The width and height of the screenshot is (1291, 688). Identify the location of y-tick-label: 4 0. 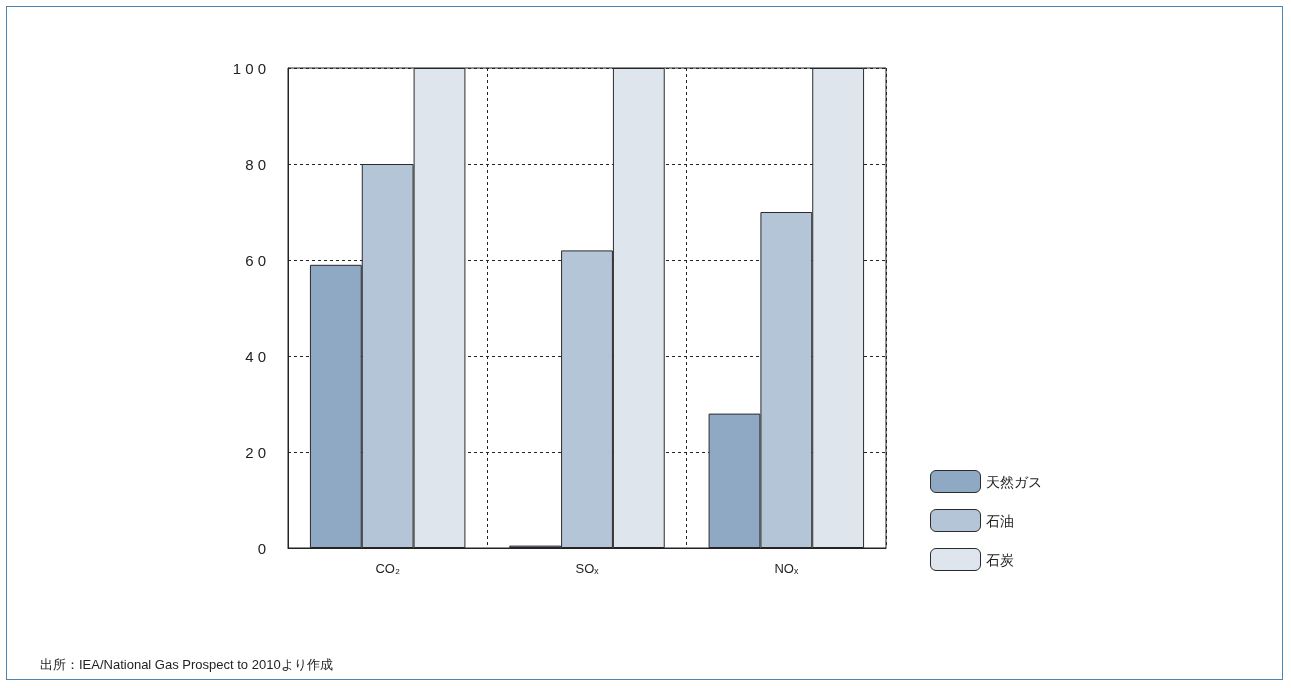
(255, 356).